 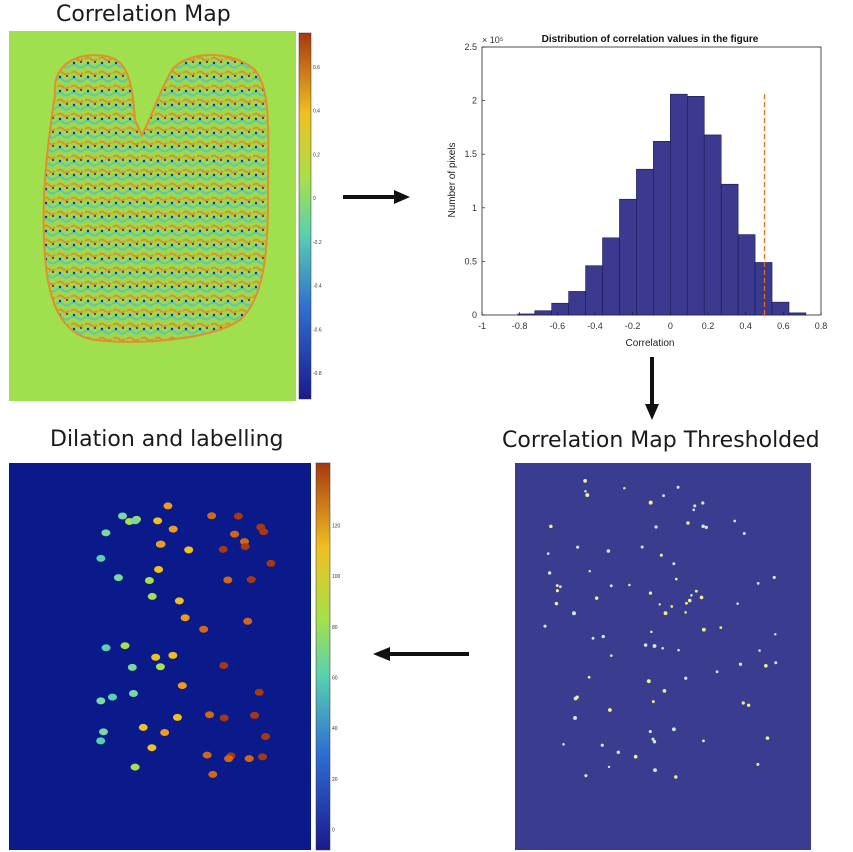 I want to click on x-tick-label: -0.4, so click(x=595, y=326).